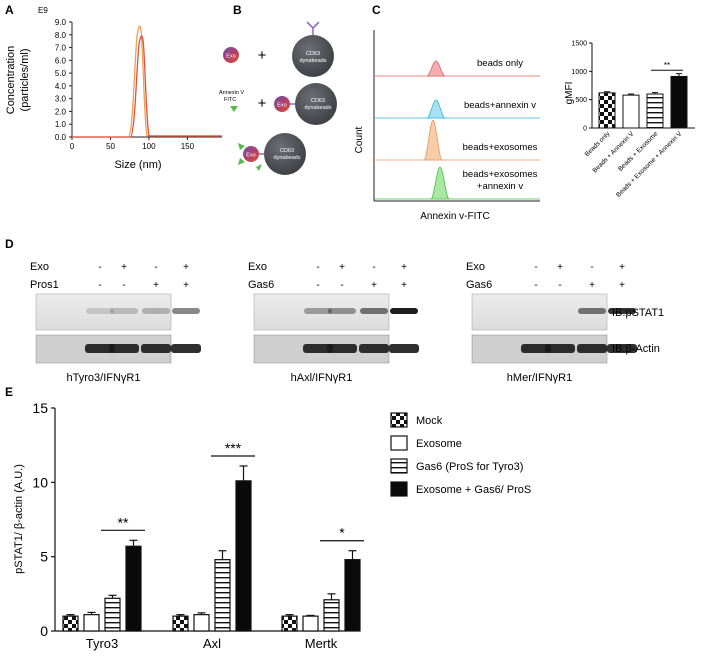  What do you see at coordinates (636, 349) in the screenshot?
I see `ib-label-actin: IB:β-Actin` at bounding box center [636, 349].